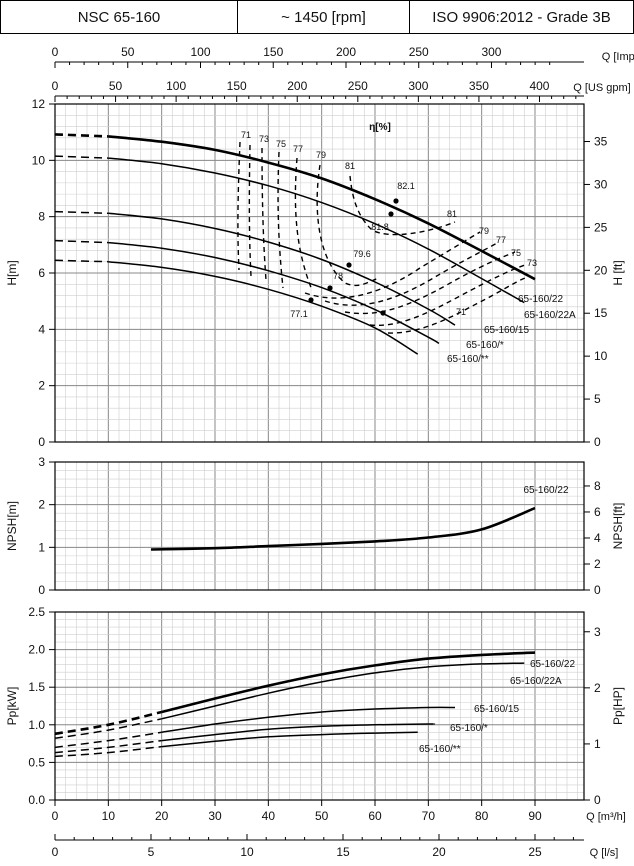 Image resolution: width=634 pixels, height=866 pixels. Describe the element at coordinates (506, 330) in the screenshot. I see `head-series-label: 65-160/15` at that location.